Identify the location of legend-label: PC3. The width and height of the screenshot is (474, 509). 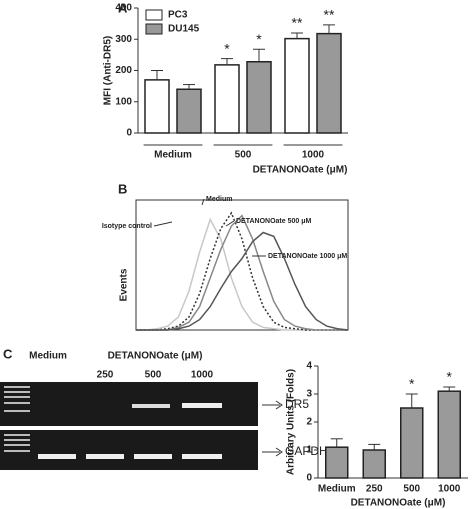
(178, 15).